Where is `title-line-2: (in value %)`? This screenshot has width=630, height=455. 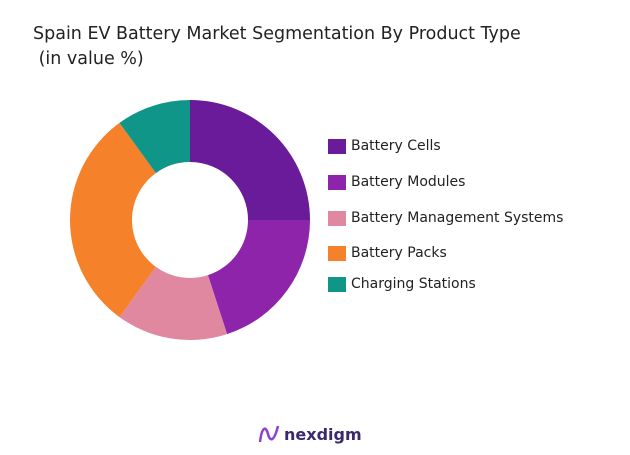
title-line-2: (in value %) is located at coordinates (88, 59).